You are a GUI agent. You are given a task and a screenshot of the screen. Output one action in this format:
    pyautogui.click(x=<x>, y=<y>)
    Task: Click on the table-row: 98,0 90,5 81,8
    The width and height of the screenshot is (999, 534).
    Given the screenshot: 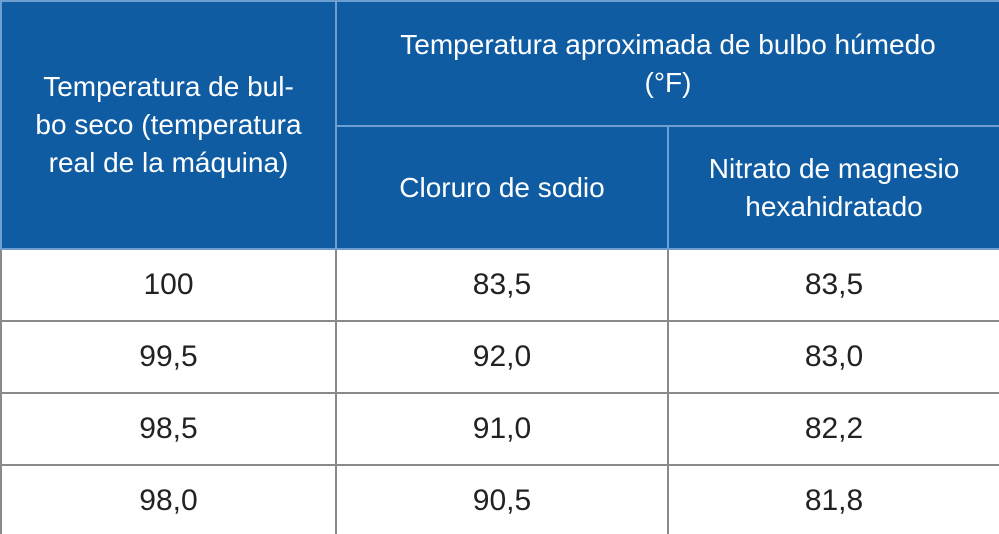 What is the action you would take?
    pyautogui.click(x=499, y=499)
    